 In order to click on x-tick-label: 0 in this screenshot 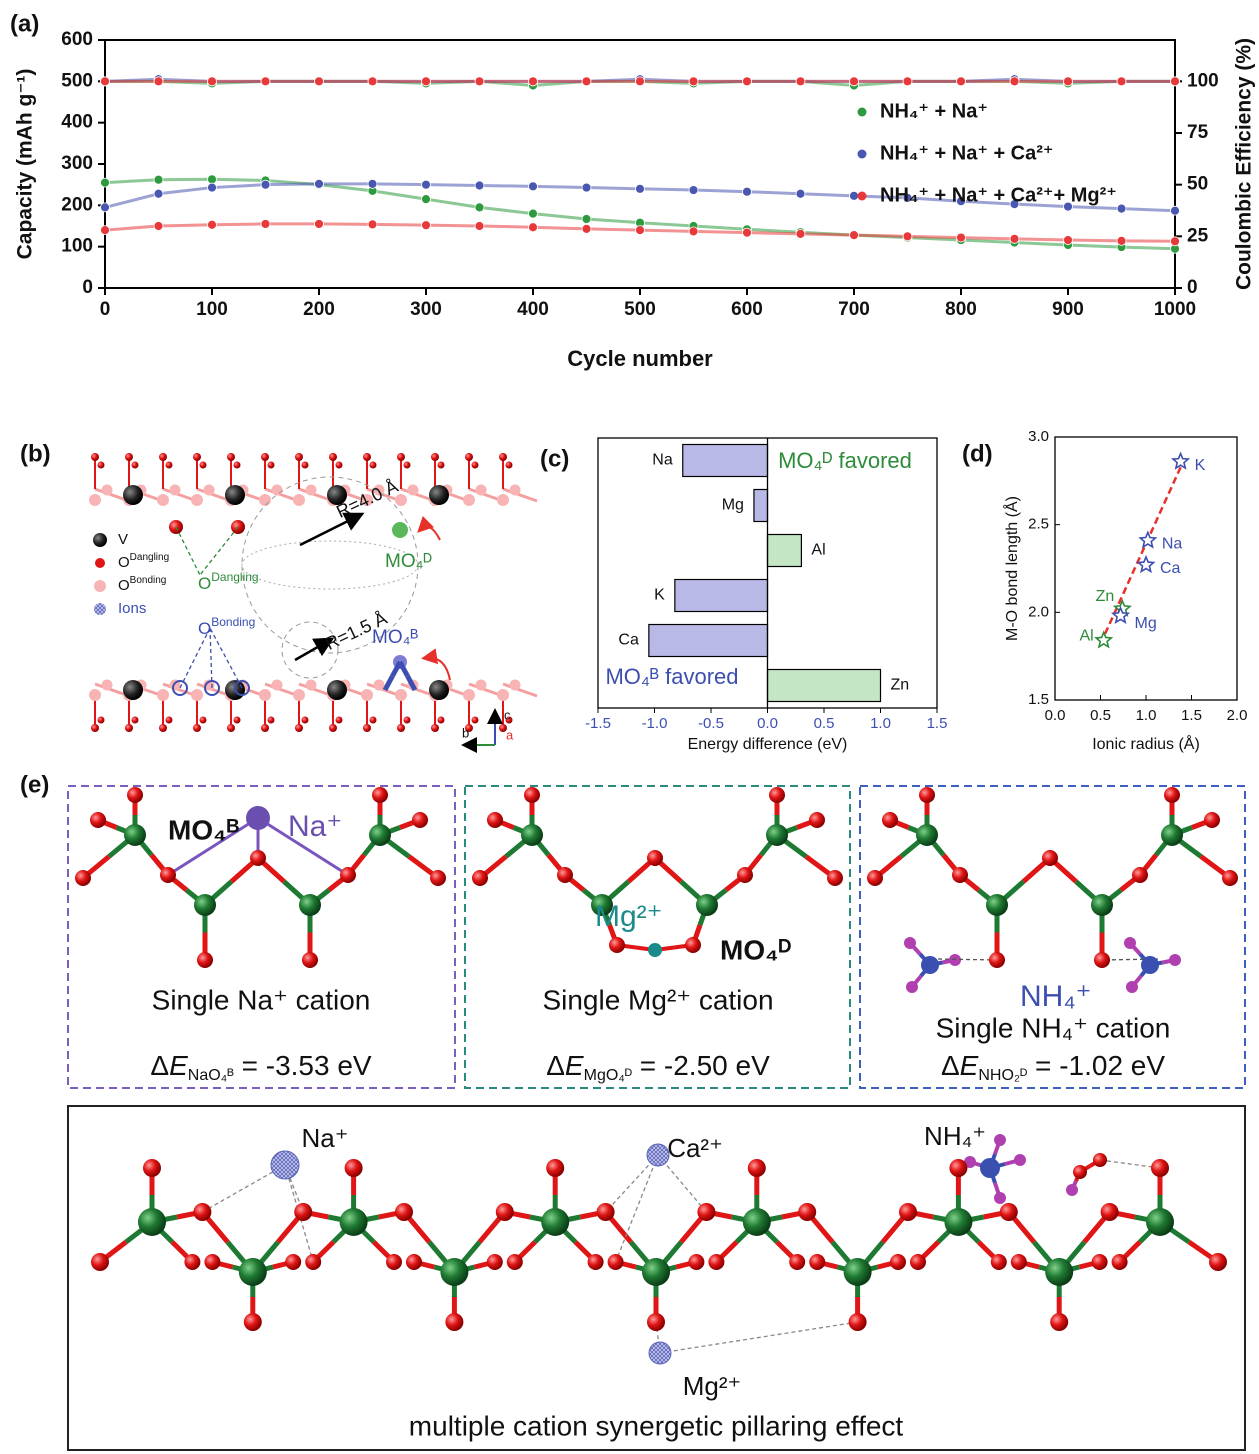, I will do `click(105, 309)`.